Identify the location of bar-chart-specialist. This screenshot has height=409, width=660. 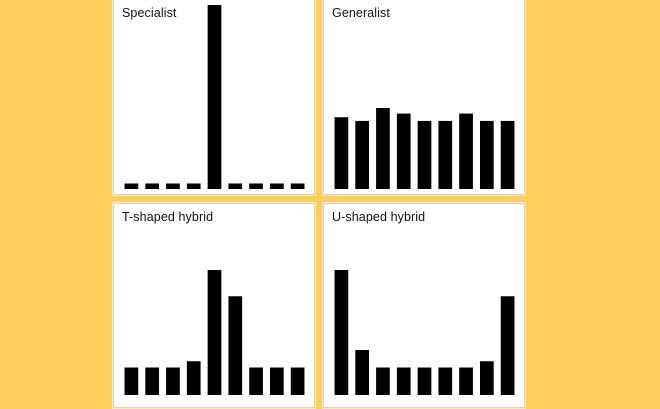
(214, 97).